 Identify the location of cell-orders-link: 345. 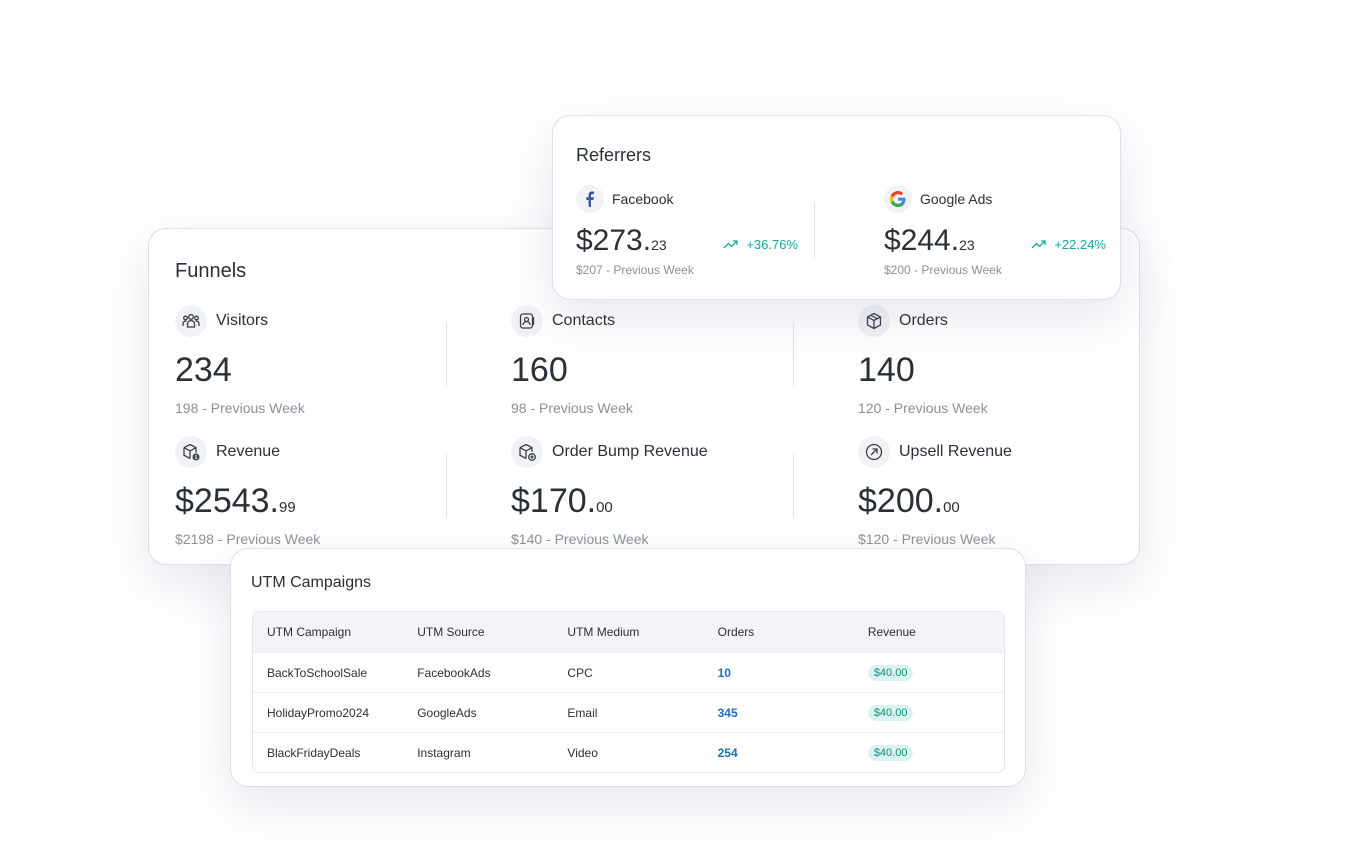
(727, 712).